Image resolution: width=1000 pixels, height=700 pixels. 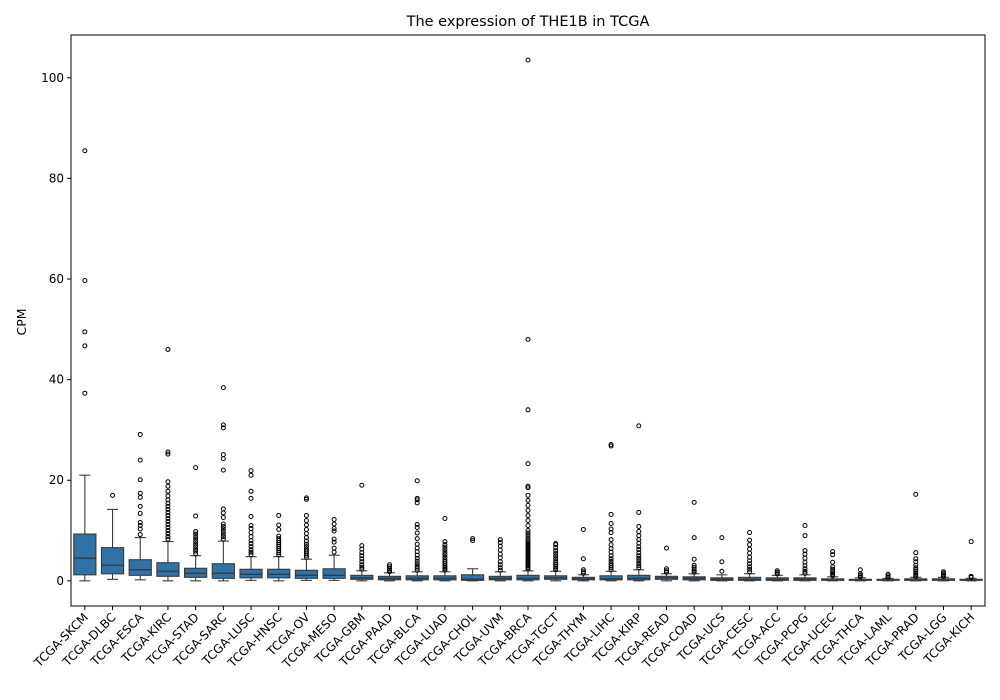 What do you see at coordinates (196, 523) in the screenshot?
I see `box-group-tcga-stad` at bounding box center [196, 523].